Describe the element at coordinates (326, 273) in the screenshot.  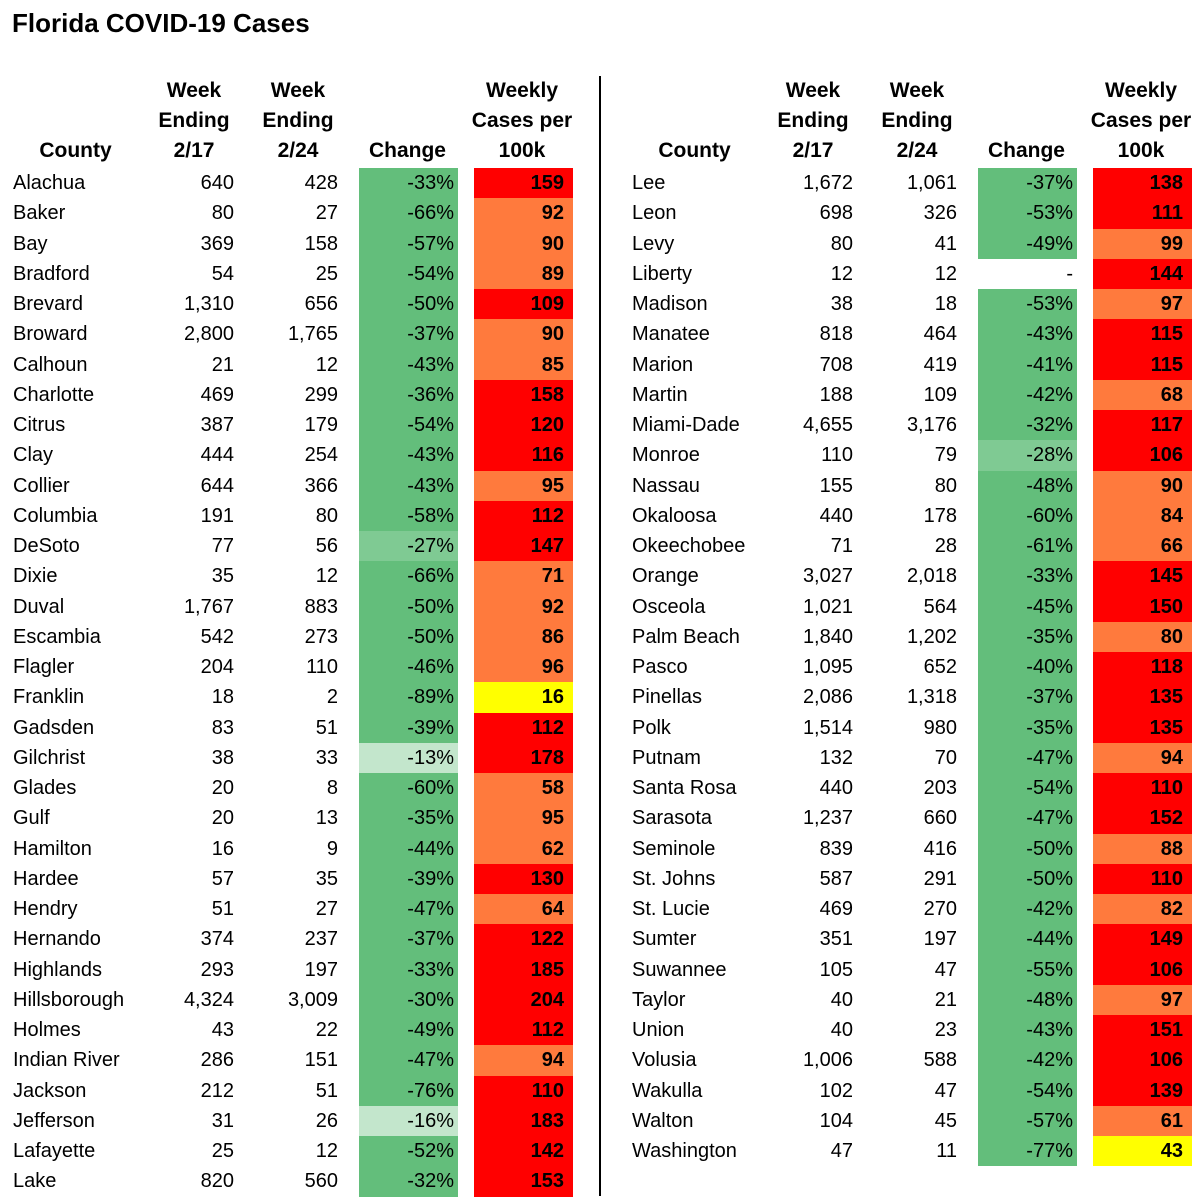
I see `week-2-value: 25` at that location.